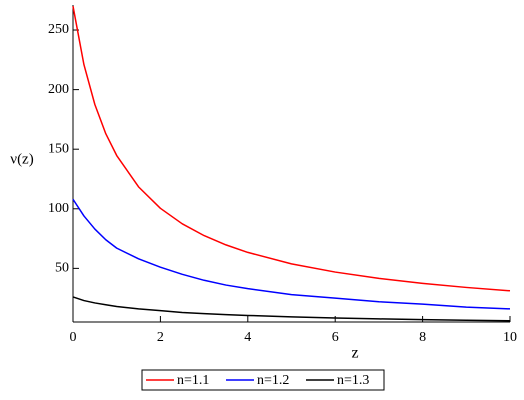 The image size is (524, 400). What do you see at coordinates (273, 380) in the screenshot?
I see `legend-label: n=1.2` at bounding box center [273, 380].